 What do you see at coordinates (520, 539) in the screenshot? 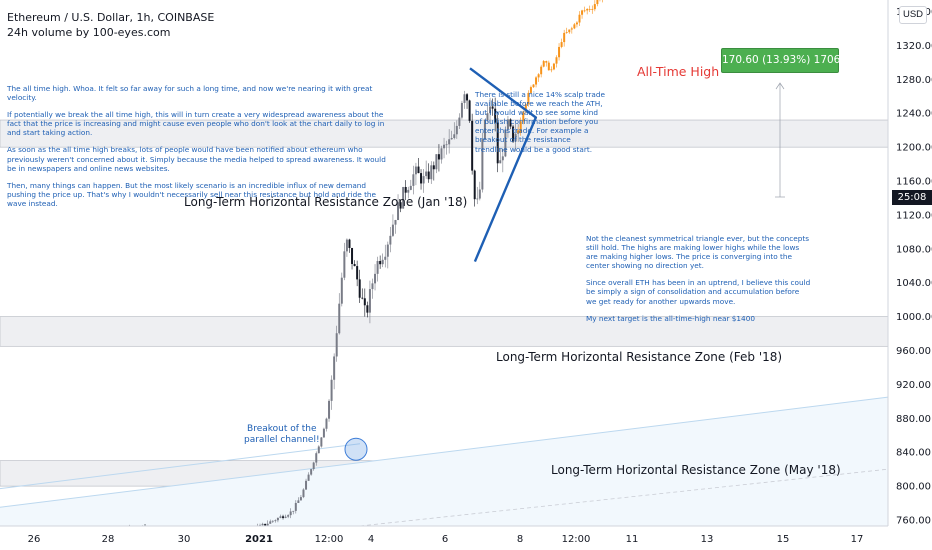
I see `time-tick-label: 8` at bounding box center [520, 539].